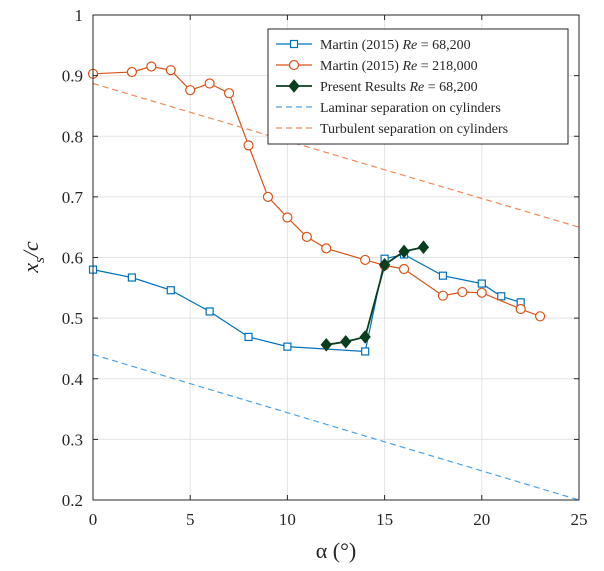 This screenshot has width=604, height=571. I want to click on y-axis-label: xs/c, so click(33, 257).